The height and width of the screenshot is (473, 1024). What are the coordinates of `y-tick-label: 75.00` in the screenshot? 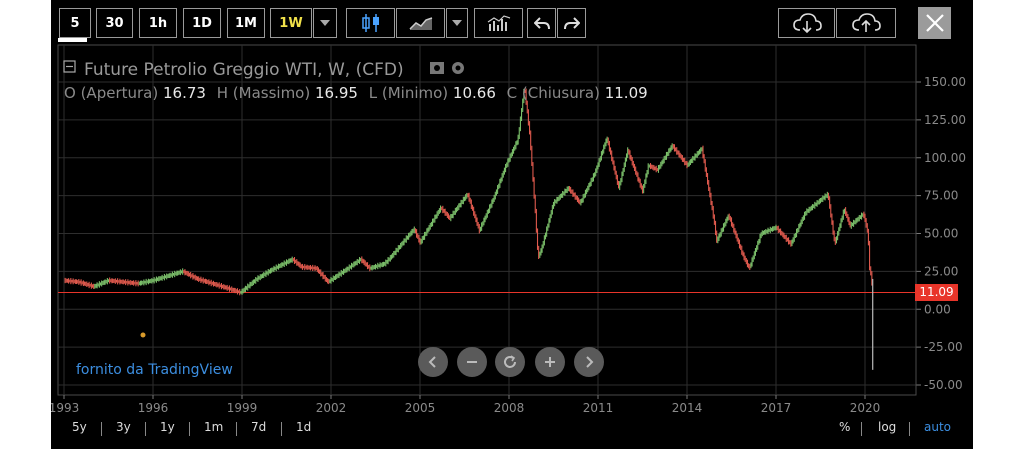 It's located at (941, 196).